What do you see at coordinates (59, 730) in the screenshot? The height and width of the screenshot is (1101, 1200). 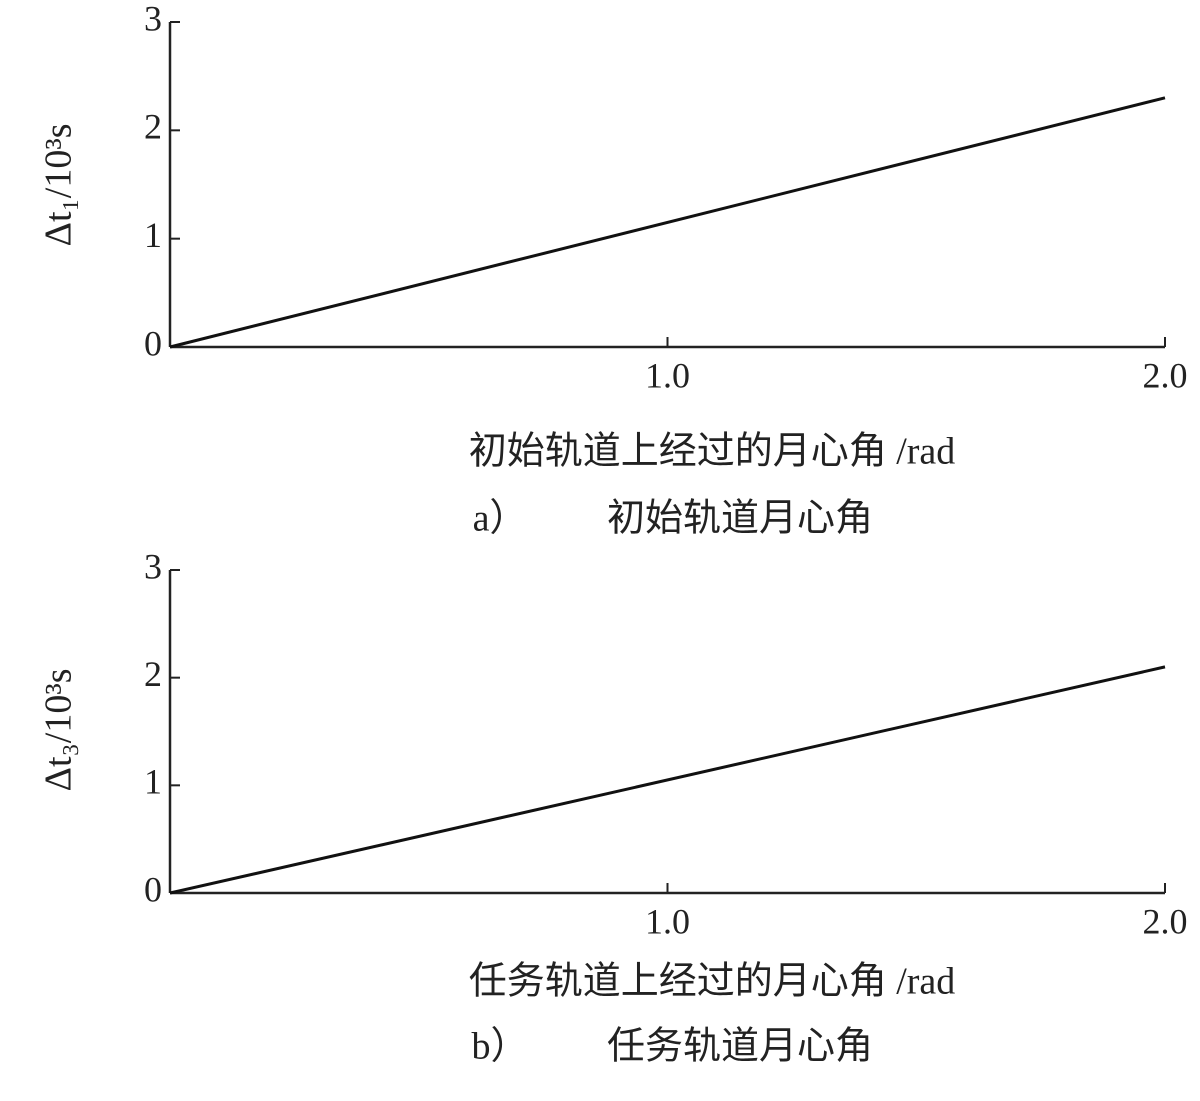 I see `y-axis-label: Δt₃/10³s` at bounding box center [59, 730].